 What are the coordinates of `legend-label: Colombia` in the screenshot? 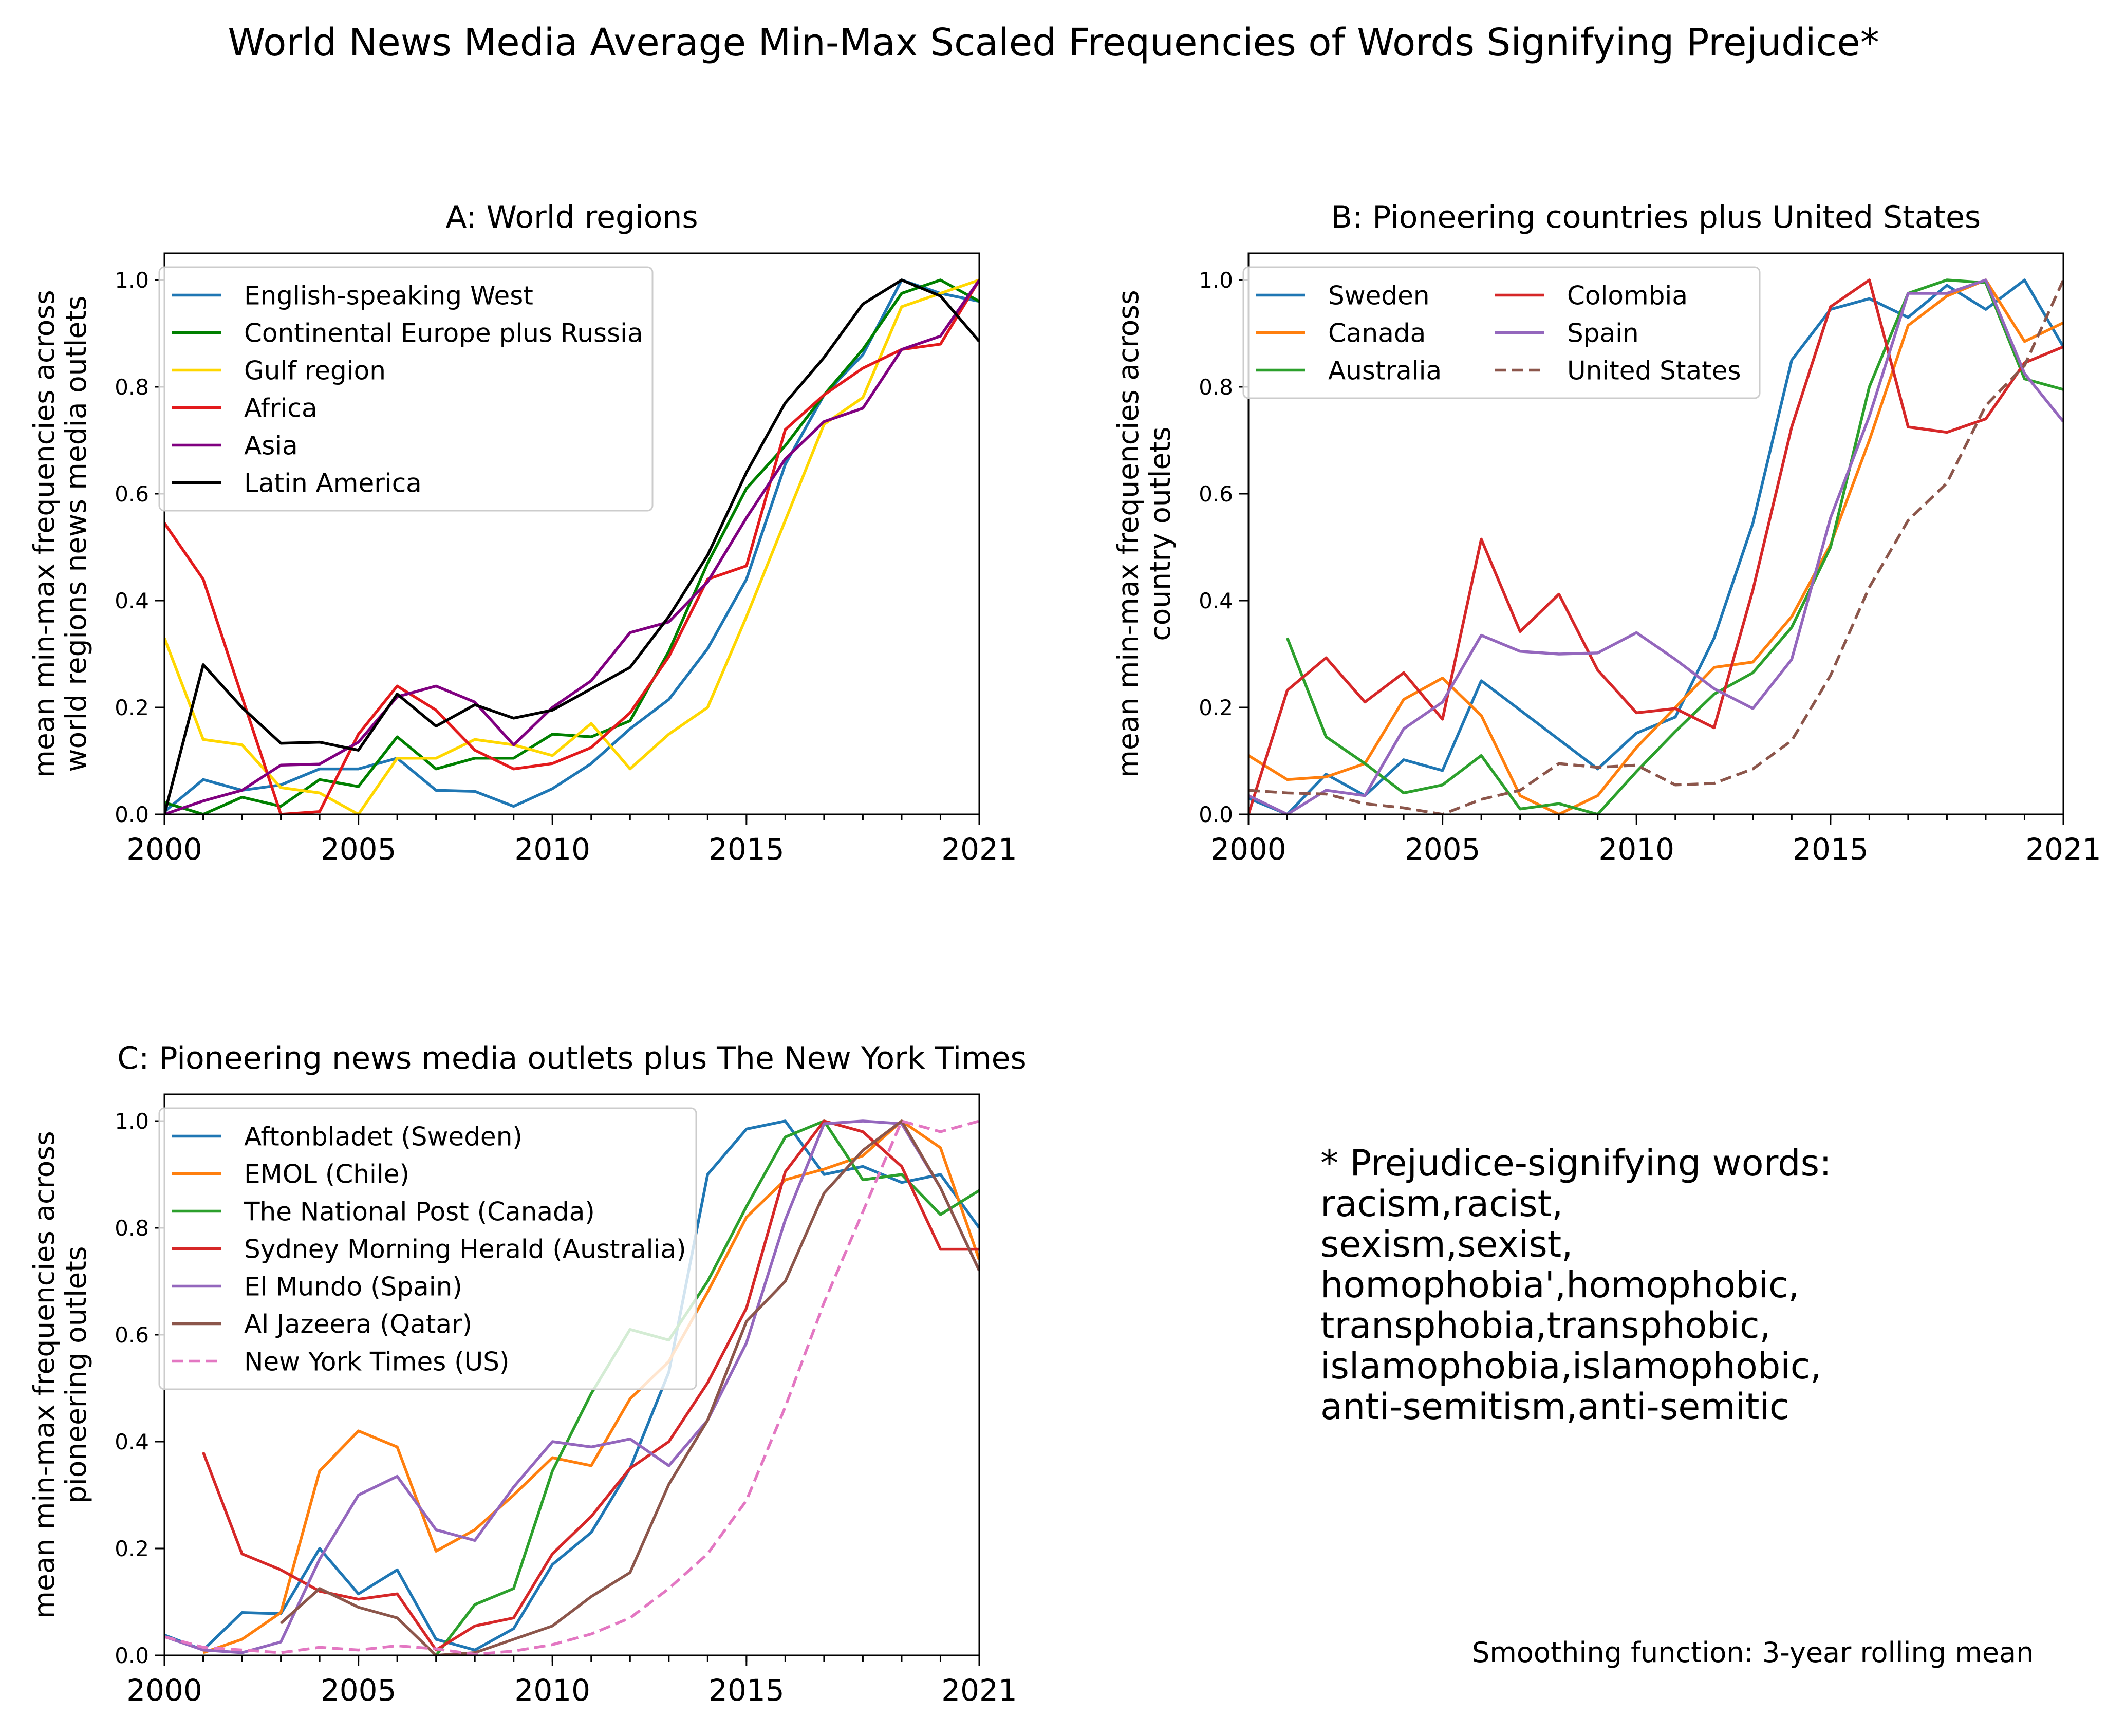 It's located at (1628, 296).